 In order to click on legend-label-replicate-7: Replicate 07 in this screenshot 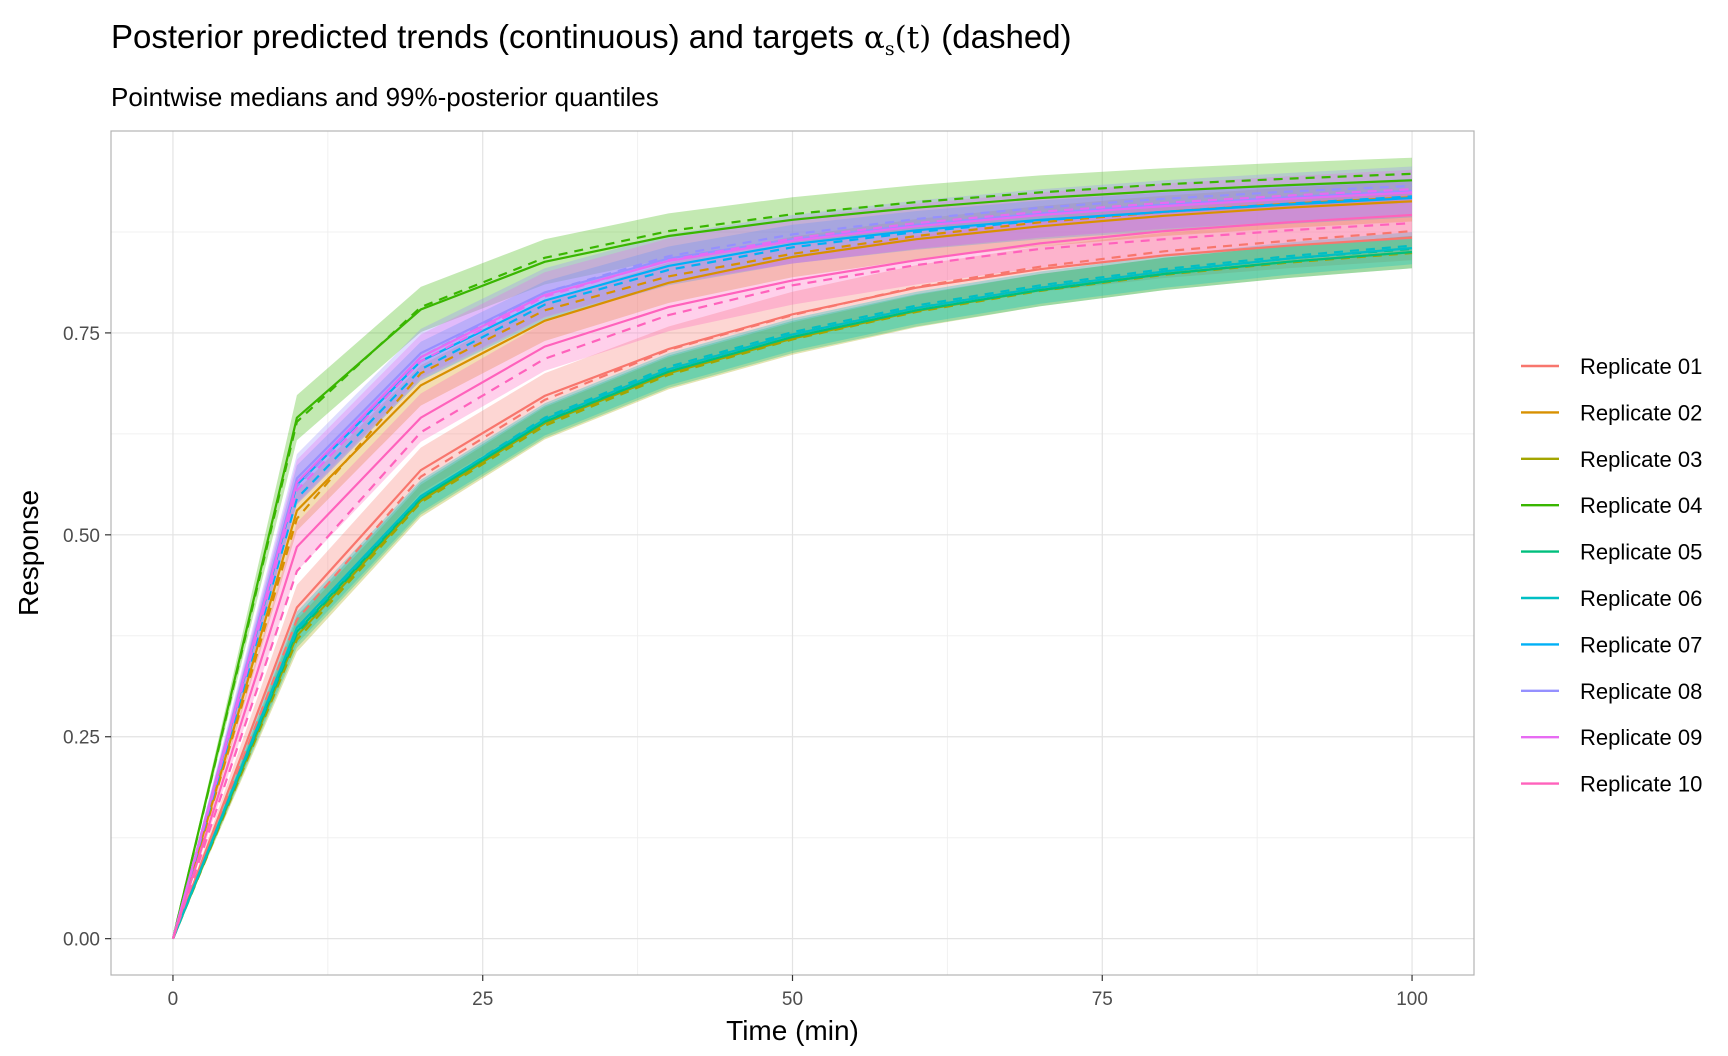, I will do `click(1641, 644)`.